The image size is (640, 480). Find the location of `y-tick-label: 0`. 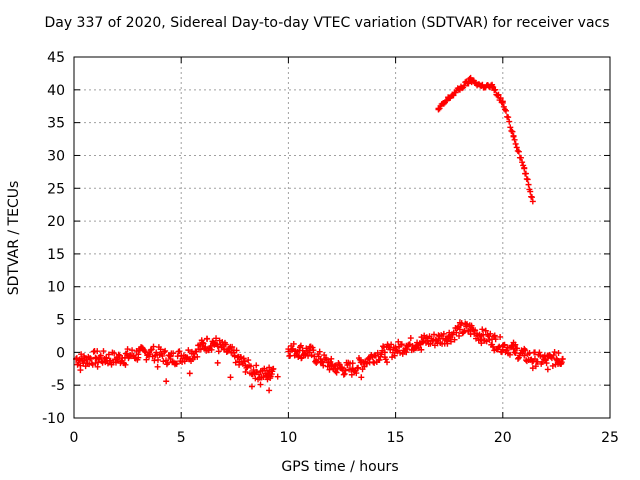

y-tick-label: 0 is located at coordinates (60, 353).